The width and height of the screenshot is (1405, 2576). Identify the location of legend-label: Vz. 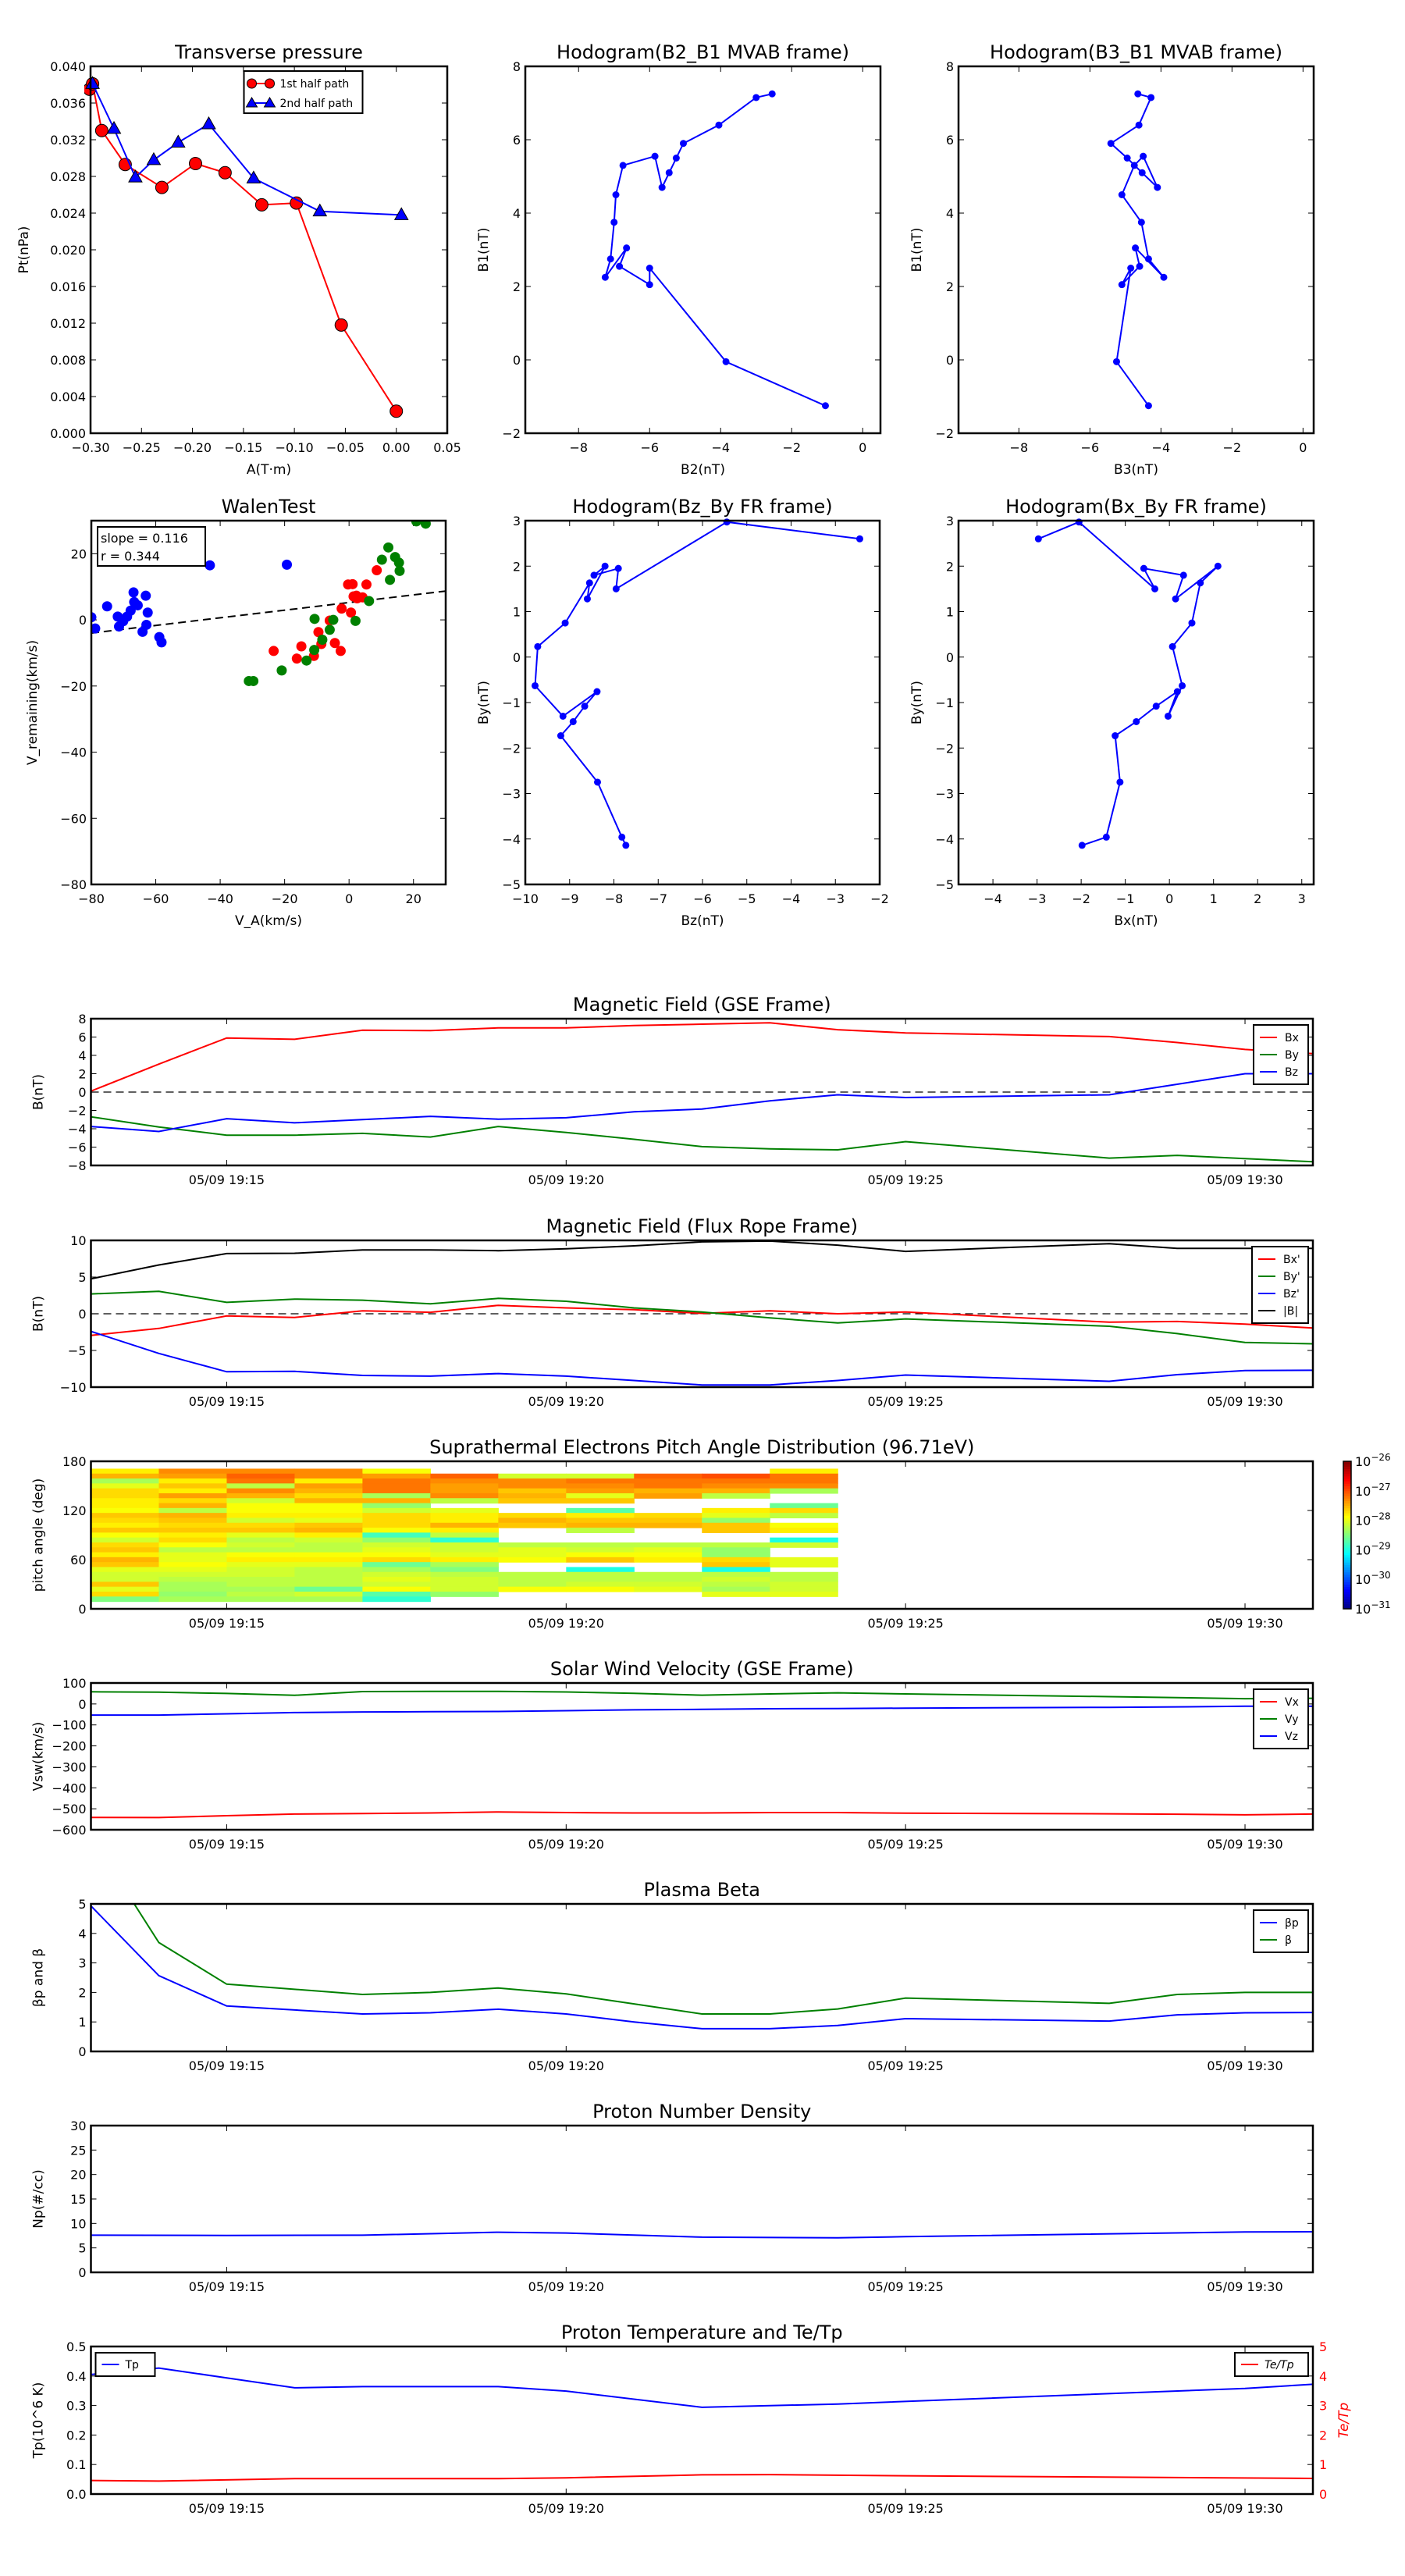
(1291, 1737).